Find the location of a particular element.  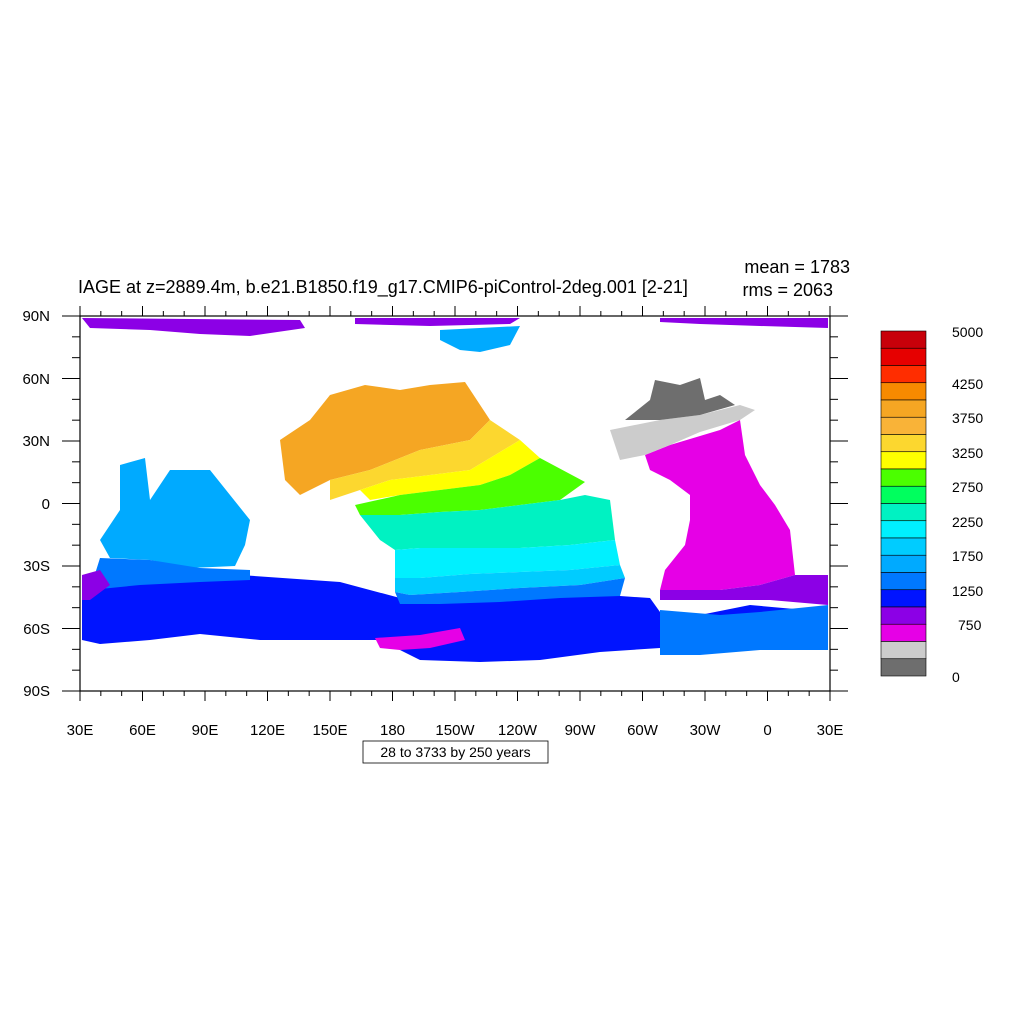

x-tick-label: 60W is located at coordinates (643, 730).